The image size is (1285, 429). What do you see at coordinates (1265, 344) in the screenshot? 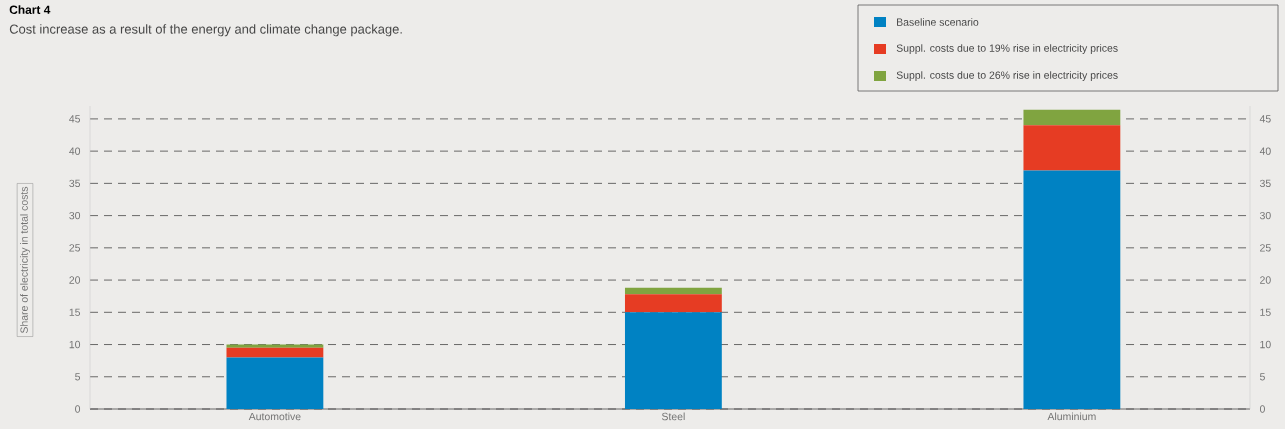
I see `y2-tick-label: 10` at bounding box center [1265, 344].